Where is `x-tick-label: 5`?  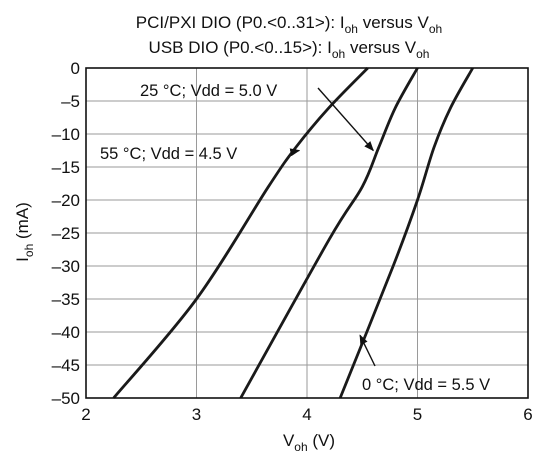
x-tick-label: 5 is located at coordinates (417, 414).